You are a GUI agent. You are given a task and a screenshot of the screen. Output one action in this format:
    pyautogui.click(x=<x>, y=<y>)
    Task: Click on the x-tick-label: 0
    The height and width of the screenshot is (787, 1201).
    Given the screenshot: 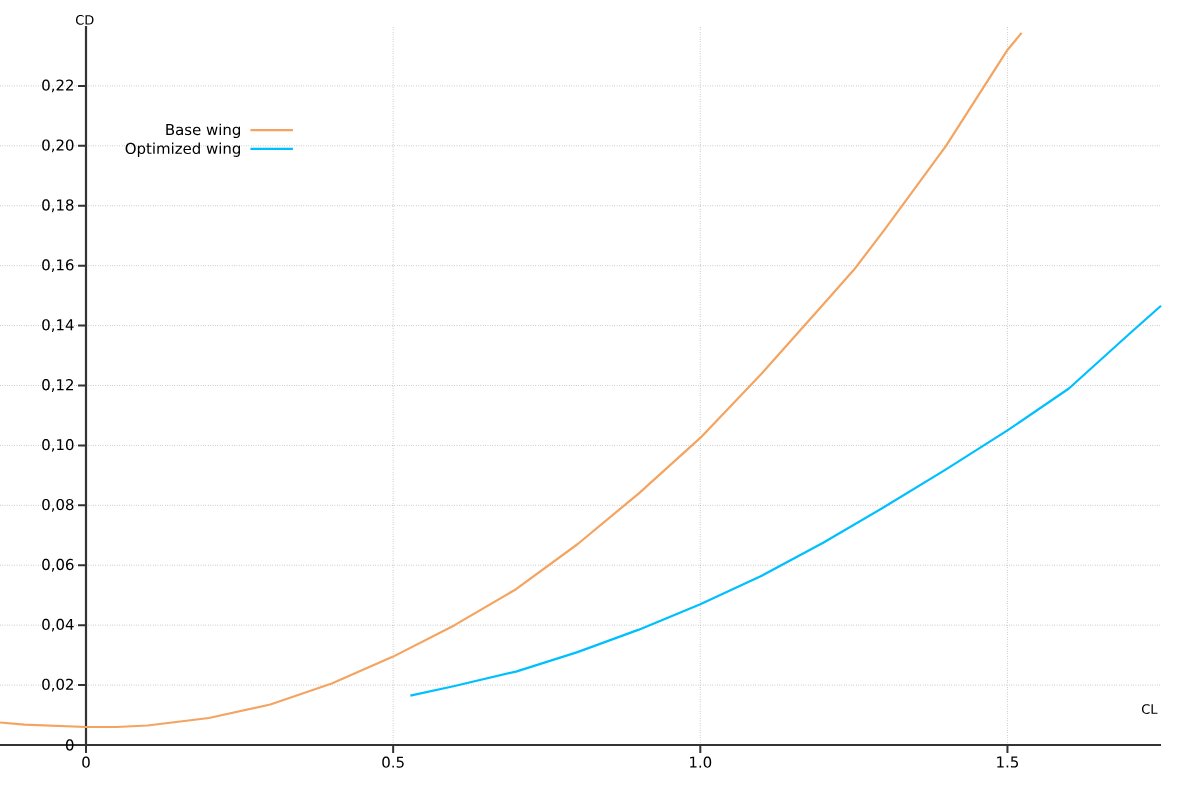 What is the action you would take?
    pyautogui.click(x=86, y=762)
    